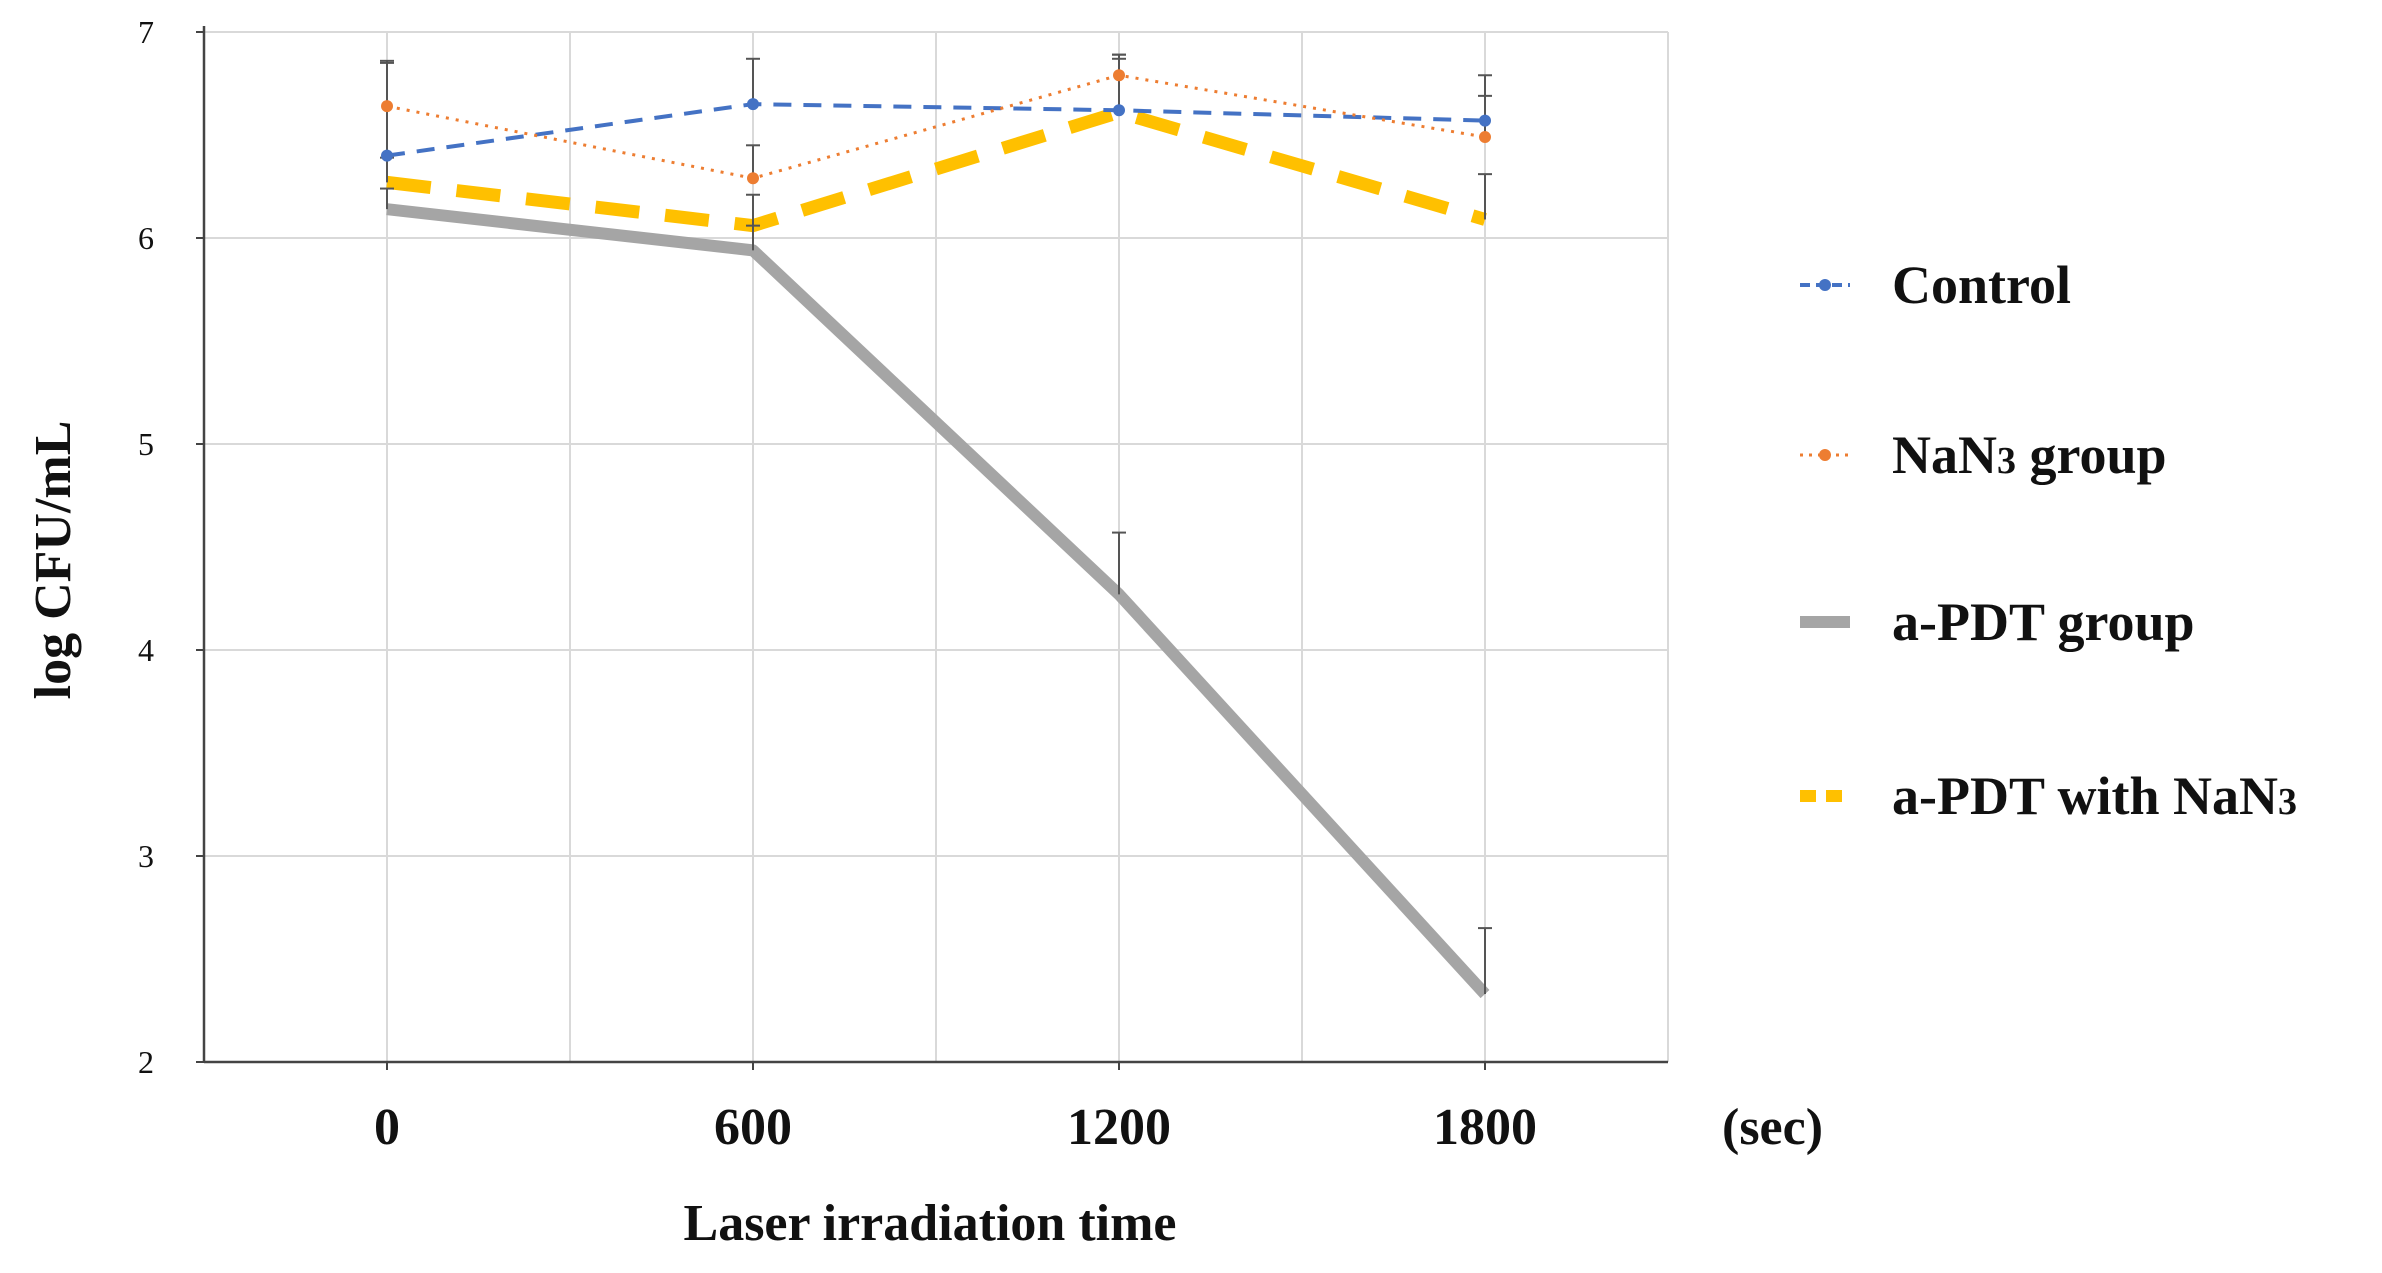  I want to click on y-tick-label: 3, so click(146, 856).